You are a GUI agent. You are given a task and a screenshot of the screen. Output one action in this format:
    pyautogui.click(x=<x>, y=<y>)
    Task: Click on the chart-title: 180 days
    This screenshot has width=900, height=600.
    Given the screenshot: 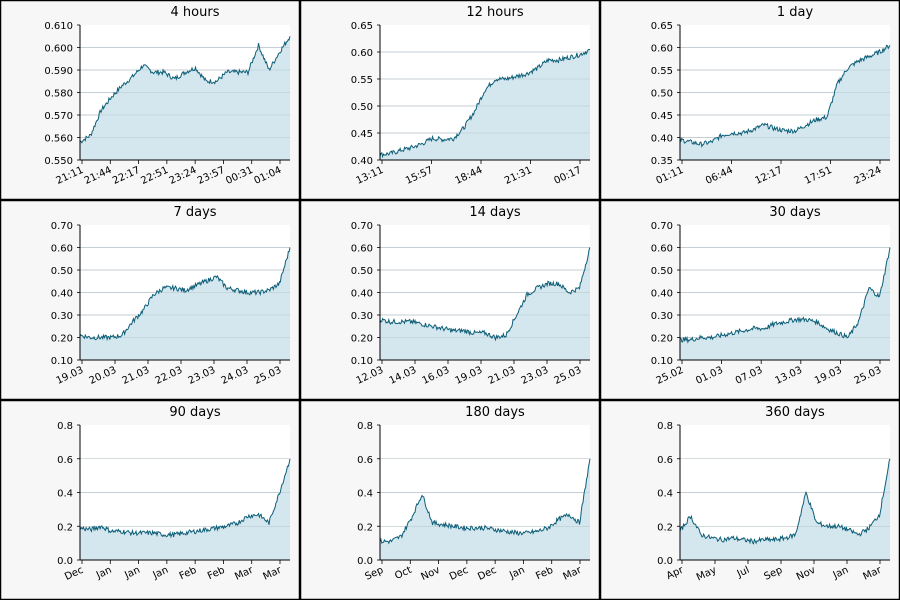 What is the action you would take?
    pyautogui.click(x=495, y=412)
    